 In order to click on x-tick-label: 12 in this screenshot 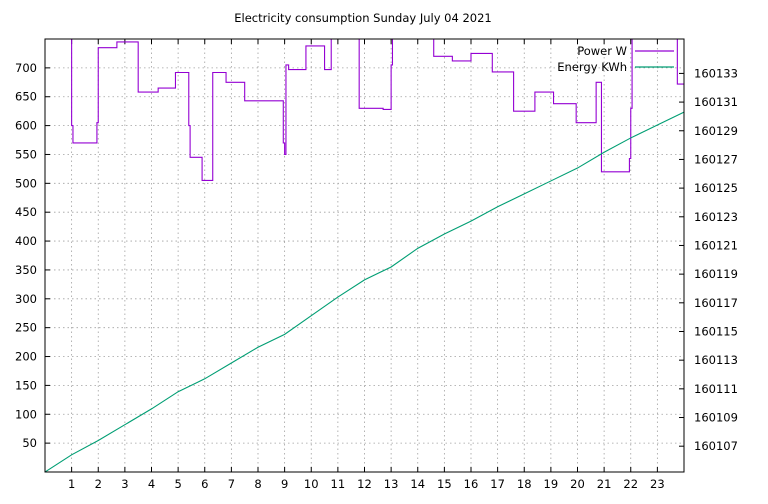, I will do `click(364, 484)`.